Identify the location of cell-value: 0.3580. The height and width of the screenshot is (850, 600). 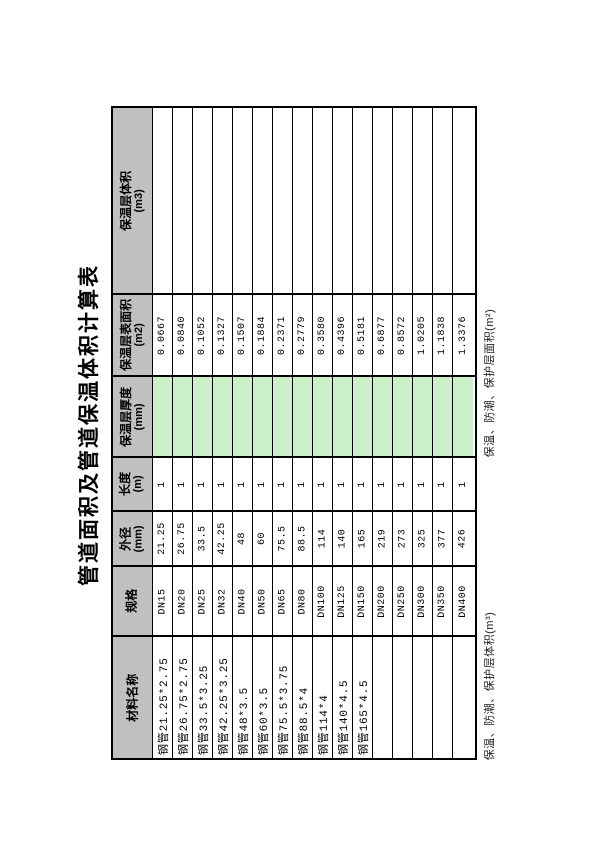
(323, 335).